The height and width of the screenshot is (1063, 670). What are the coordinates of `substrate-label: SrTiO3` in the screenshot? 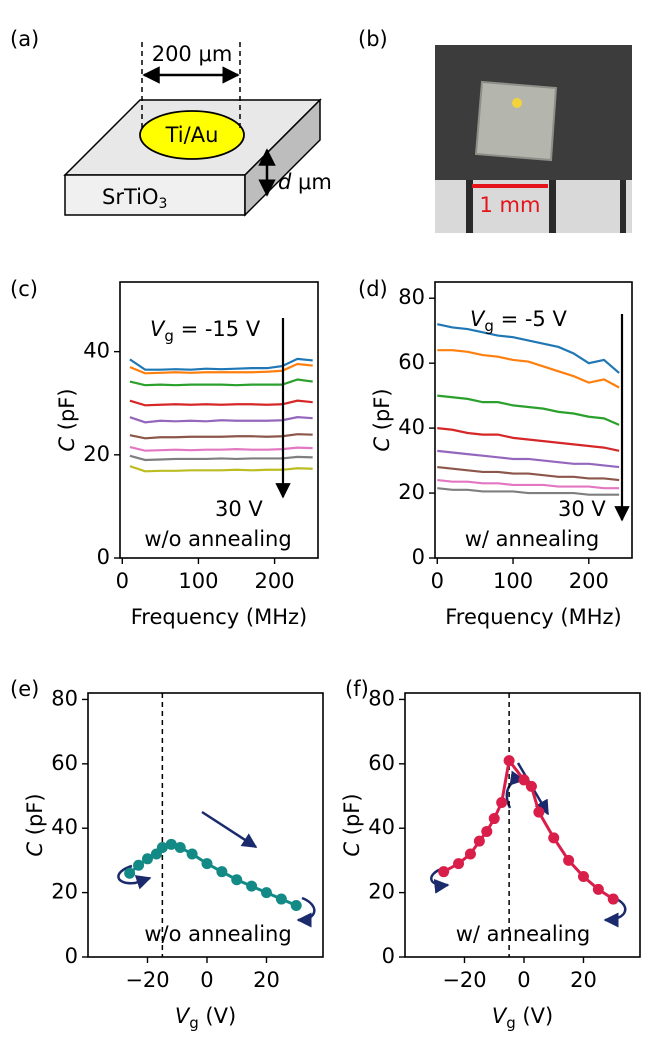 It's located at (134, 198).